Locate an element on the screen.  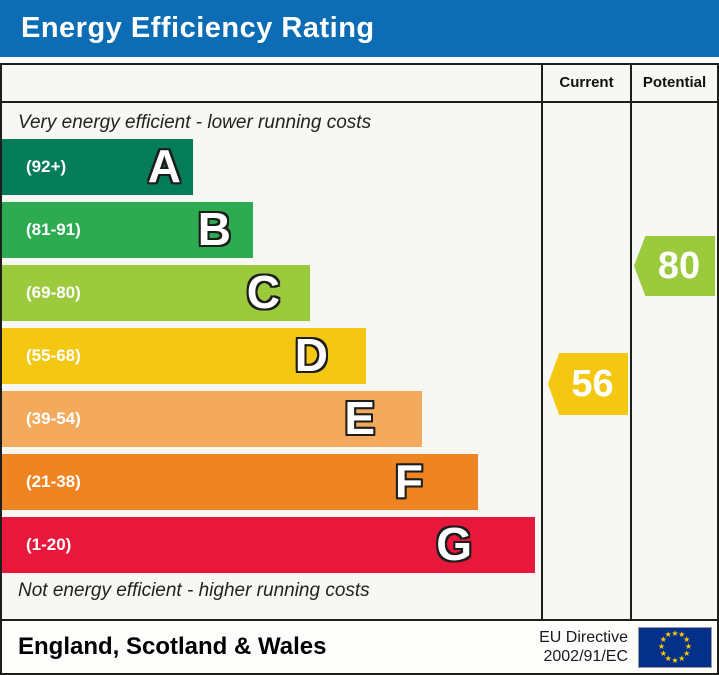
band-b: (81-91) B is located at coordinates (127, 230).